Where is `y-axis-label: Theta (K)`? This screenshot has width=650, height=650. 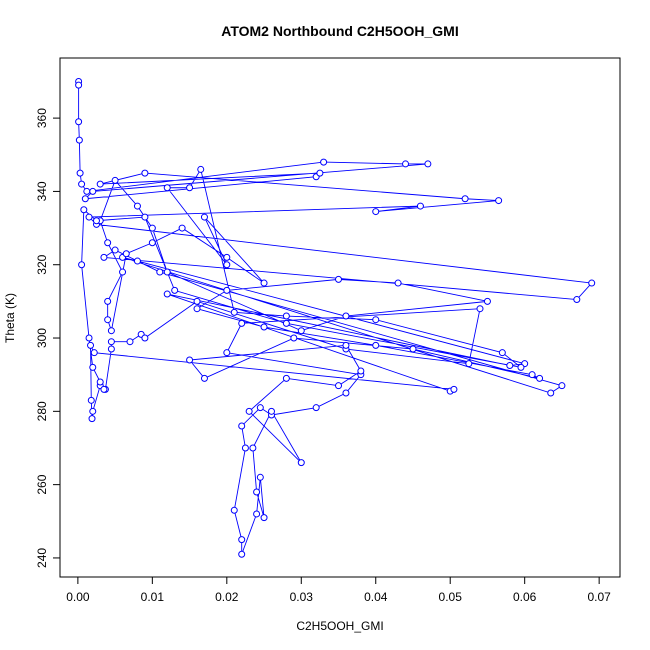
y-axis-label: Theta (K) is located at coordinates (10, 318).